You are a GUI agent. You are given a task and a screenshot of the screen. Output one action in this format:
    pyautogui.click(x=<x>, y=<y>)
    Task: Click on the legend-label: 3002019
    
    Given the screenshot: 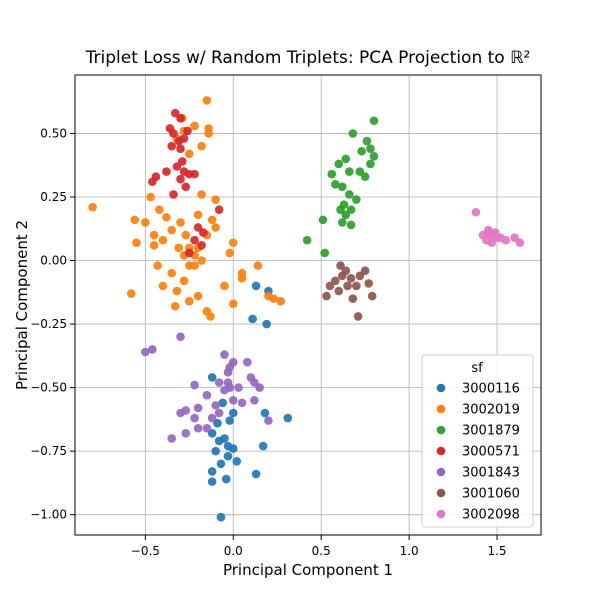 What is the action you would take?
    pyautogui.click(x=491, y=410)
    